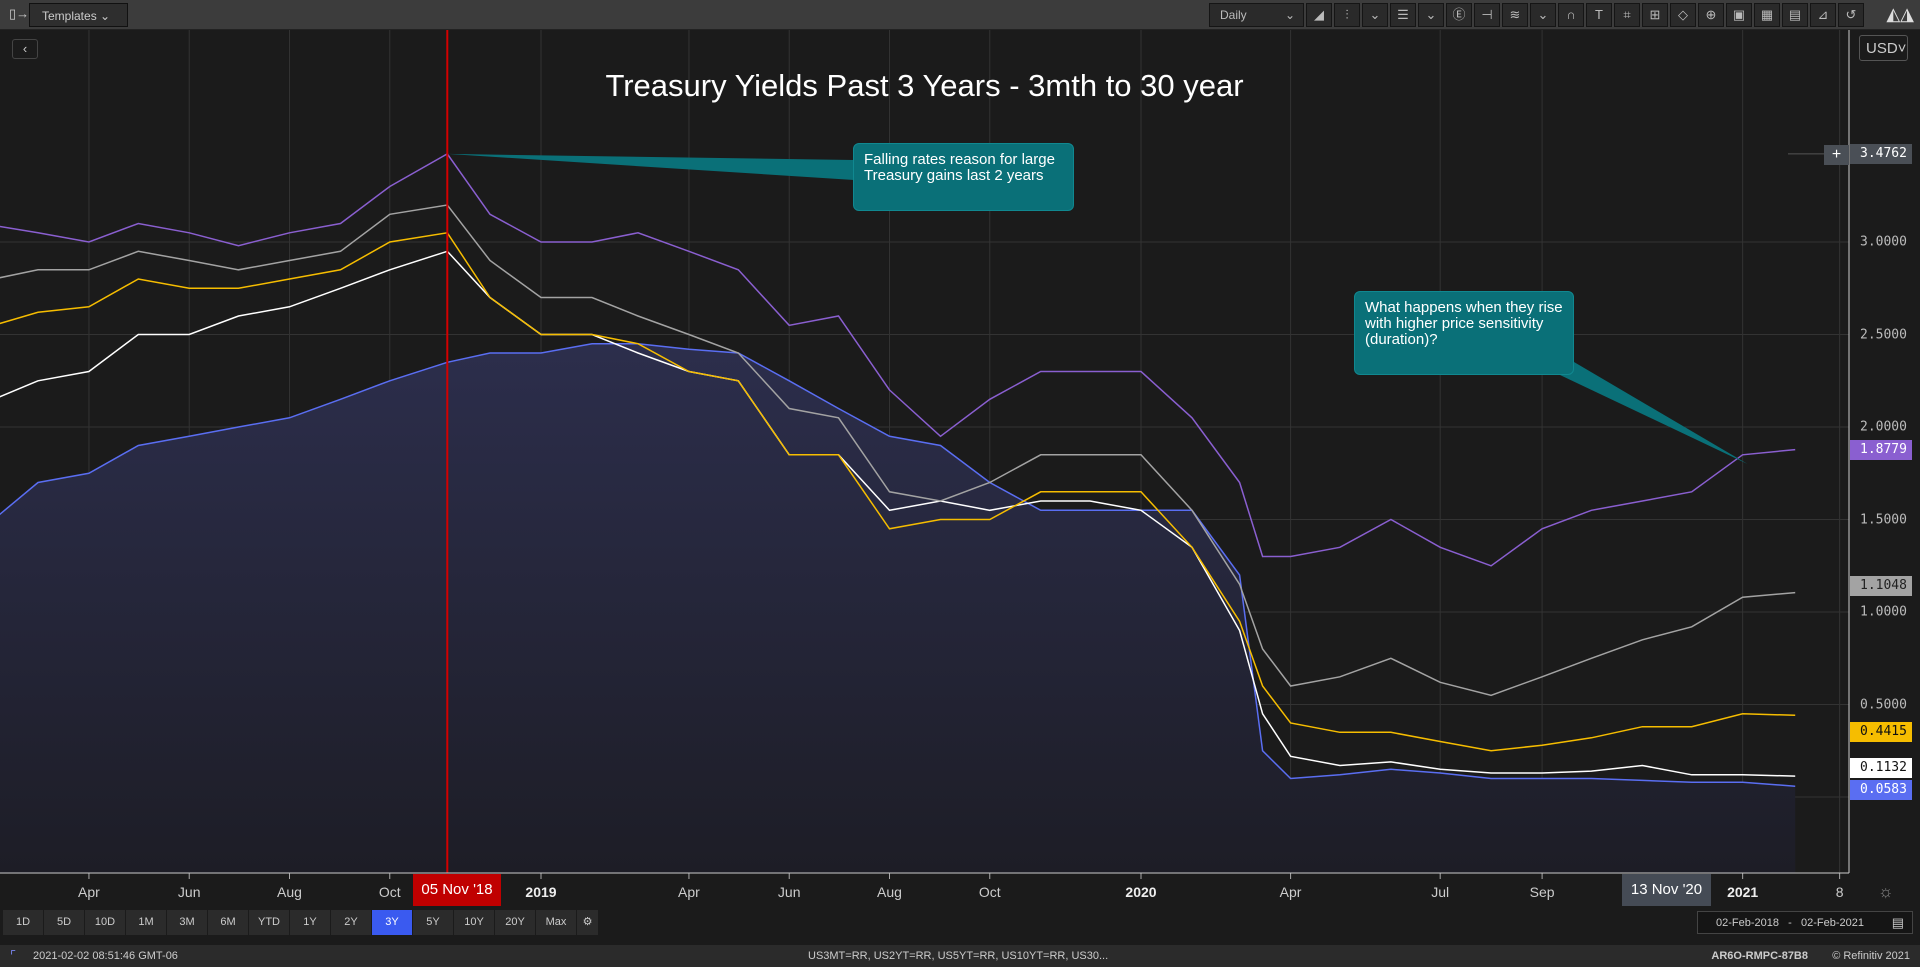  Describe the element at coordinates (1883, 519) in the screenshot. I see `y-tick-label: 1.5000` at that location.